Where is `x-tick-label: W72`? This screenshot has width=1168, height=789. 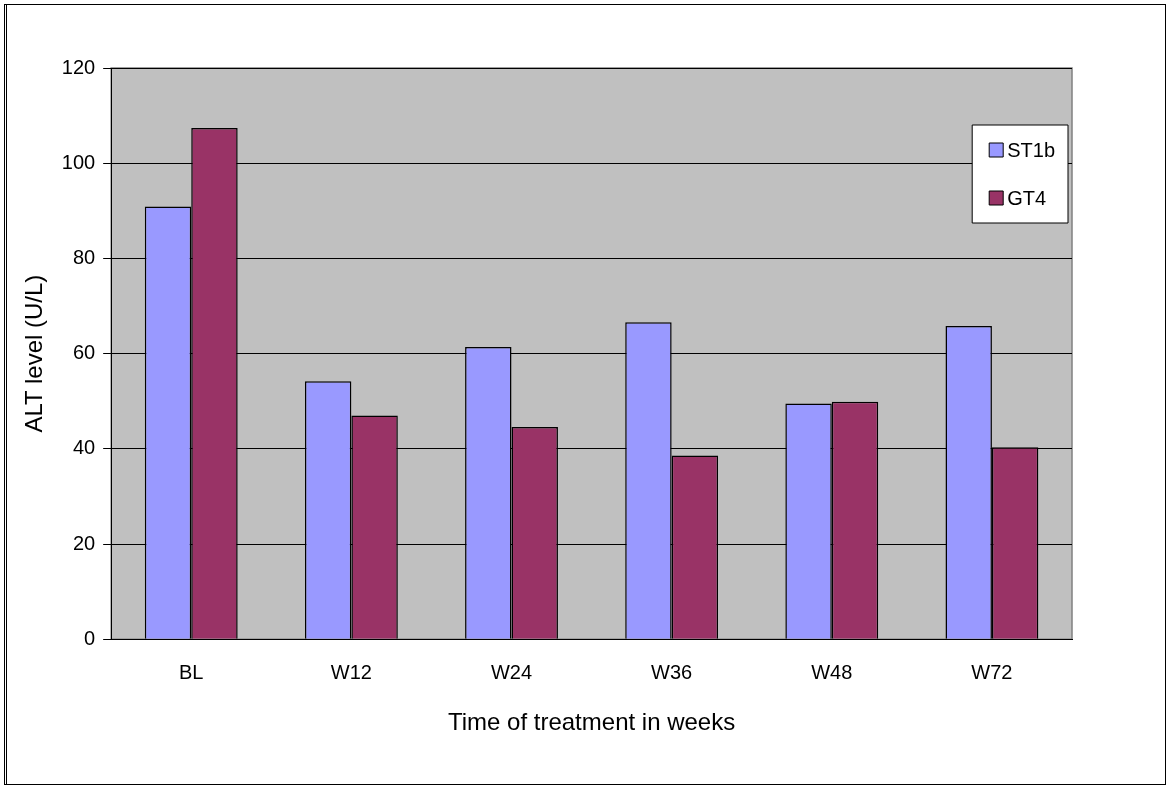 x-tick-label: W72 is located at coordinates (992, 671).